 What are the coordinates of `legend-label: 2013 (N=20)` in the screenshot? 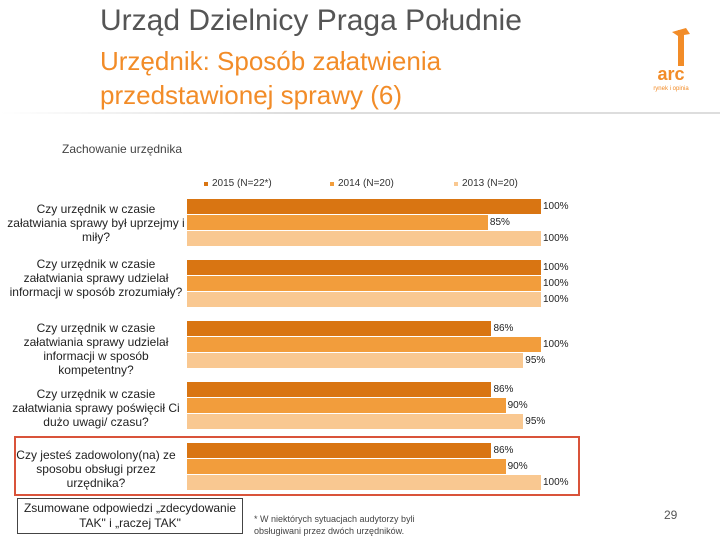 It's located at (490, 183).